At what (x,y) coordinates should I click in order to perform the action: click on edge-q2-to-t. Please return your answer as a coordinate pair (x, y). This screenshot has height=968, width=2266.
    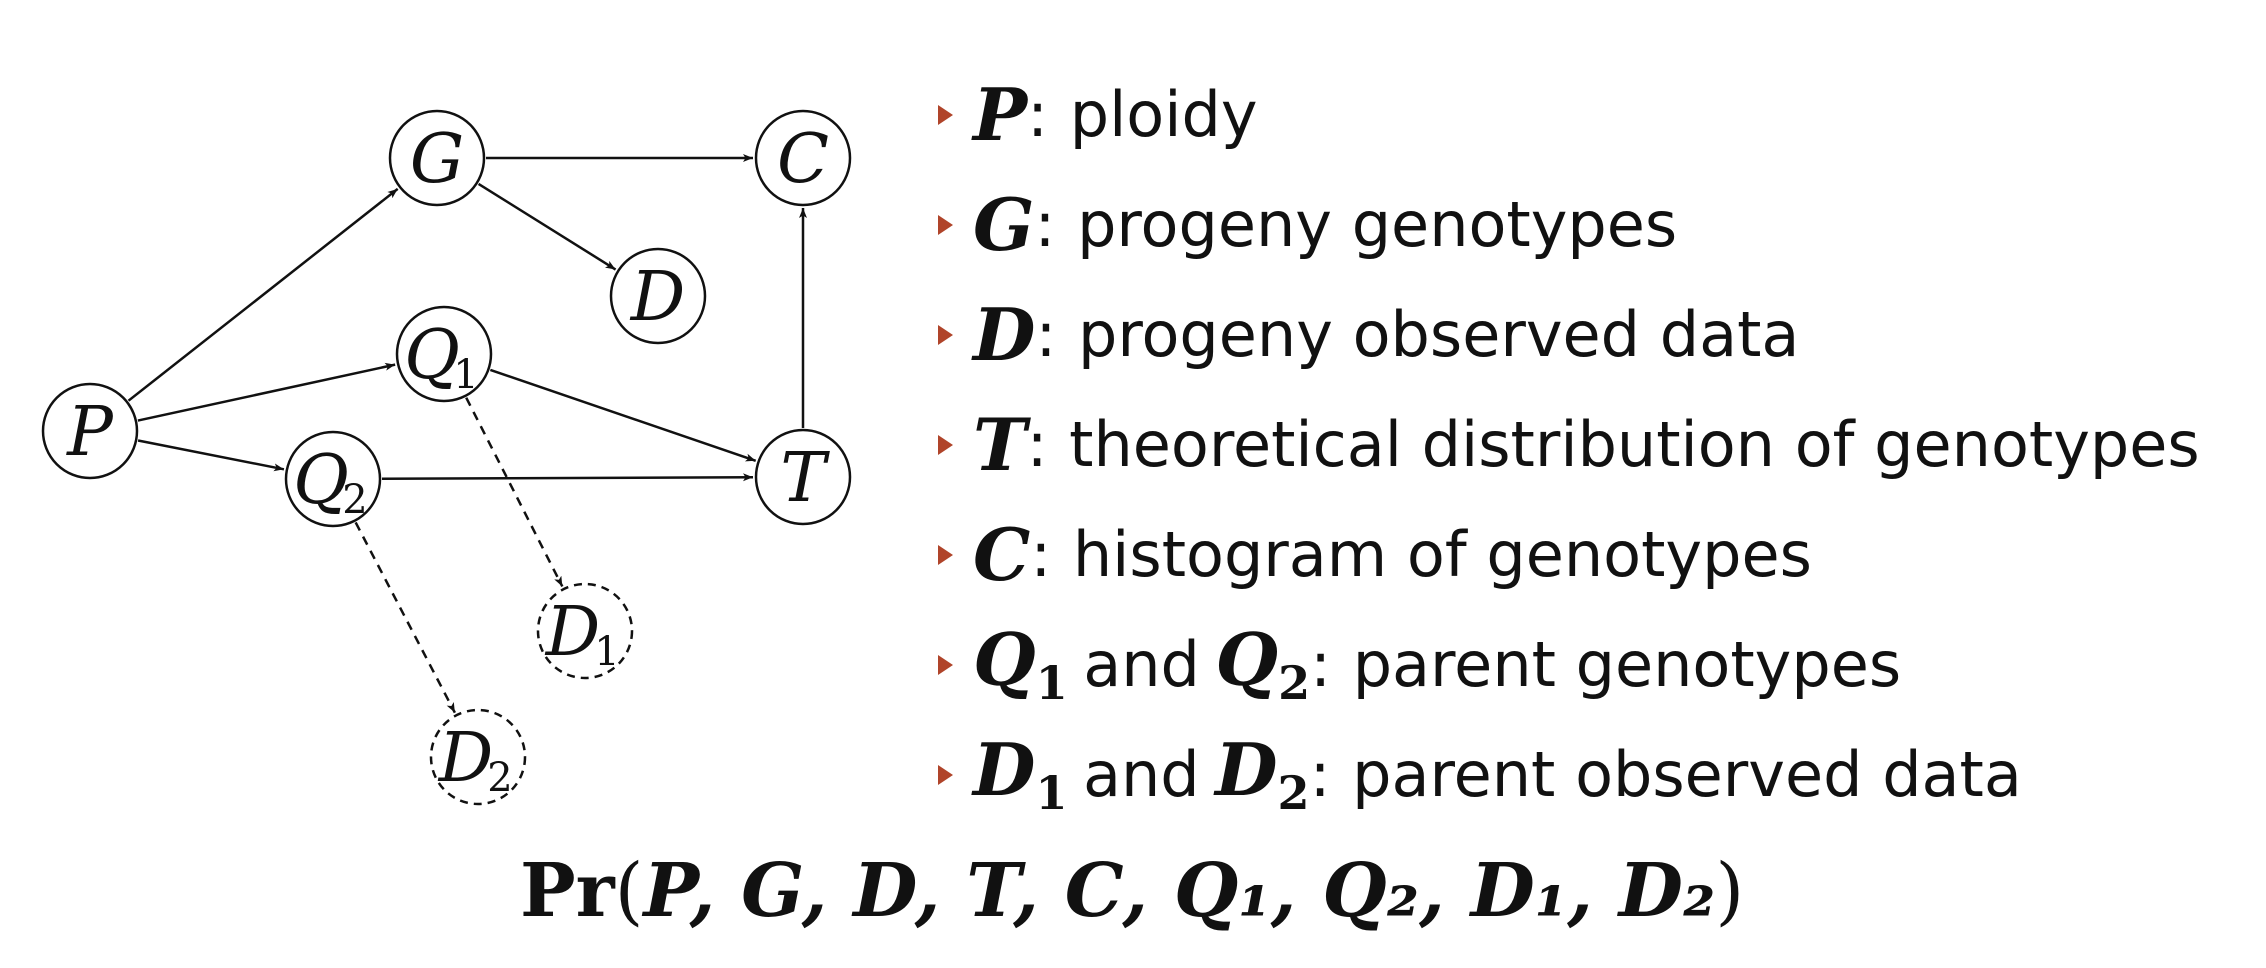
    Looking at the image, I should click on (567, 477).